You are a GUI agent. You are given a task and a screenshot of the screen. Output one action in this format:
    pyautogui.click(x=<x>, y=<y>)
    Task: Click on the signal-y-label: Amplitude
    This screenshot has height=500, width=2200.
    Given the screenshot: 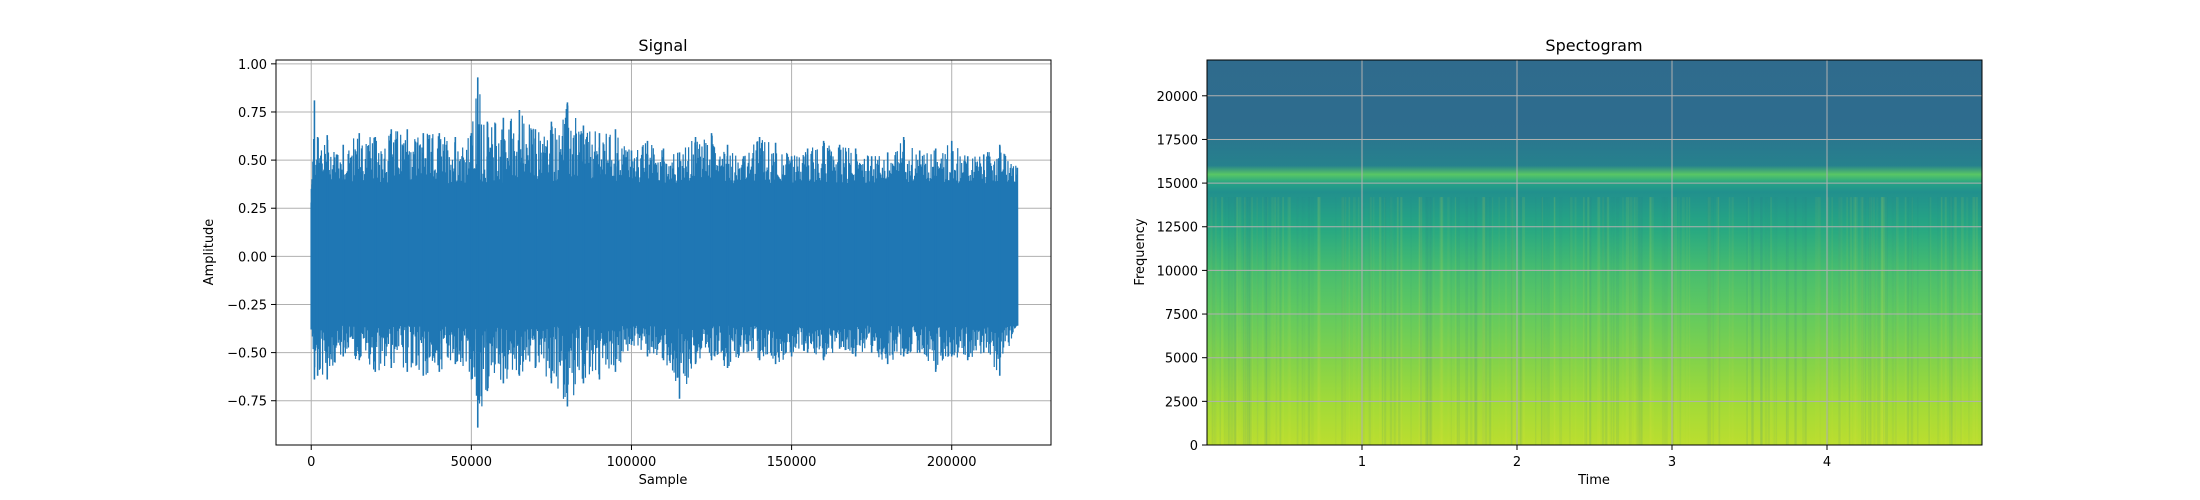 What is the action you would take?
    pyautogui.click(x=209, y=252)
    